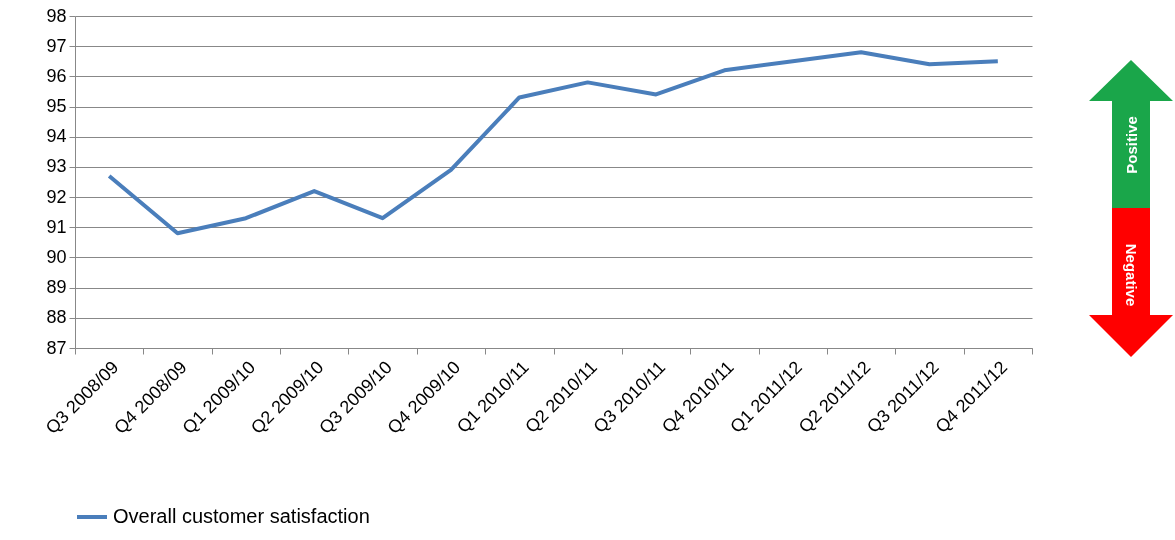  Describe the element at coordinates (56, 45) in the screenshot. I see `y-tick-label: 97` at that location.